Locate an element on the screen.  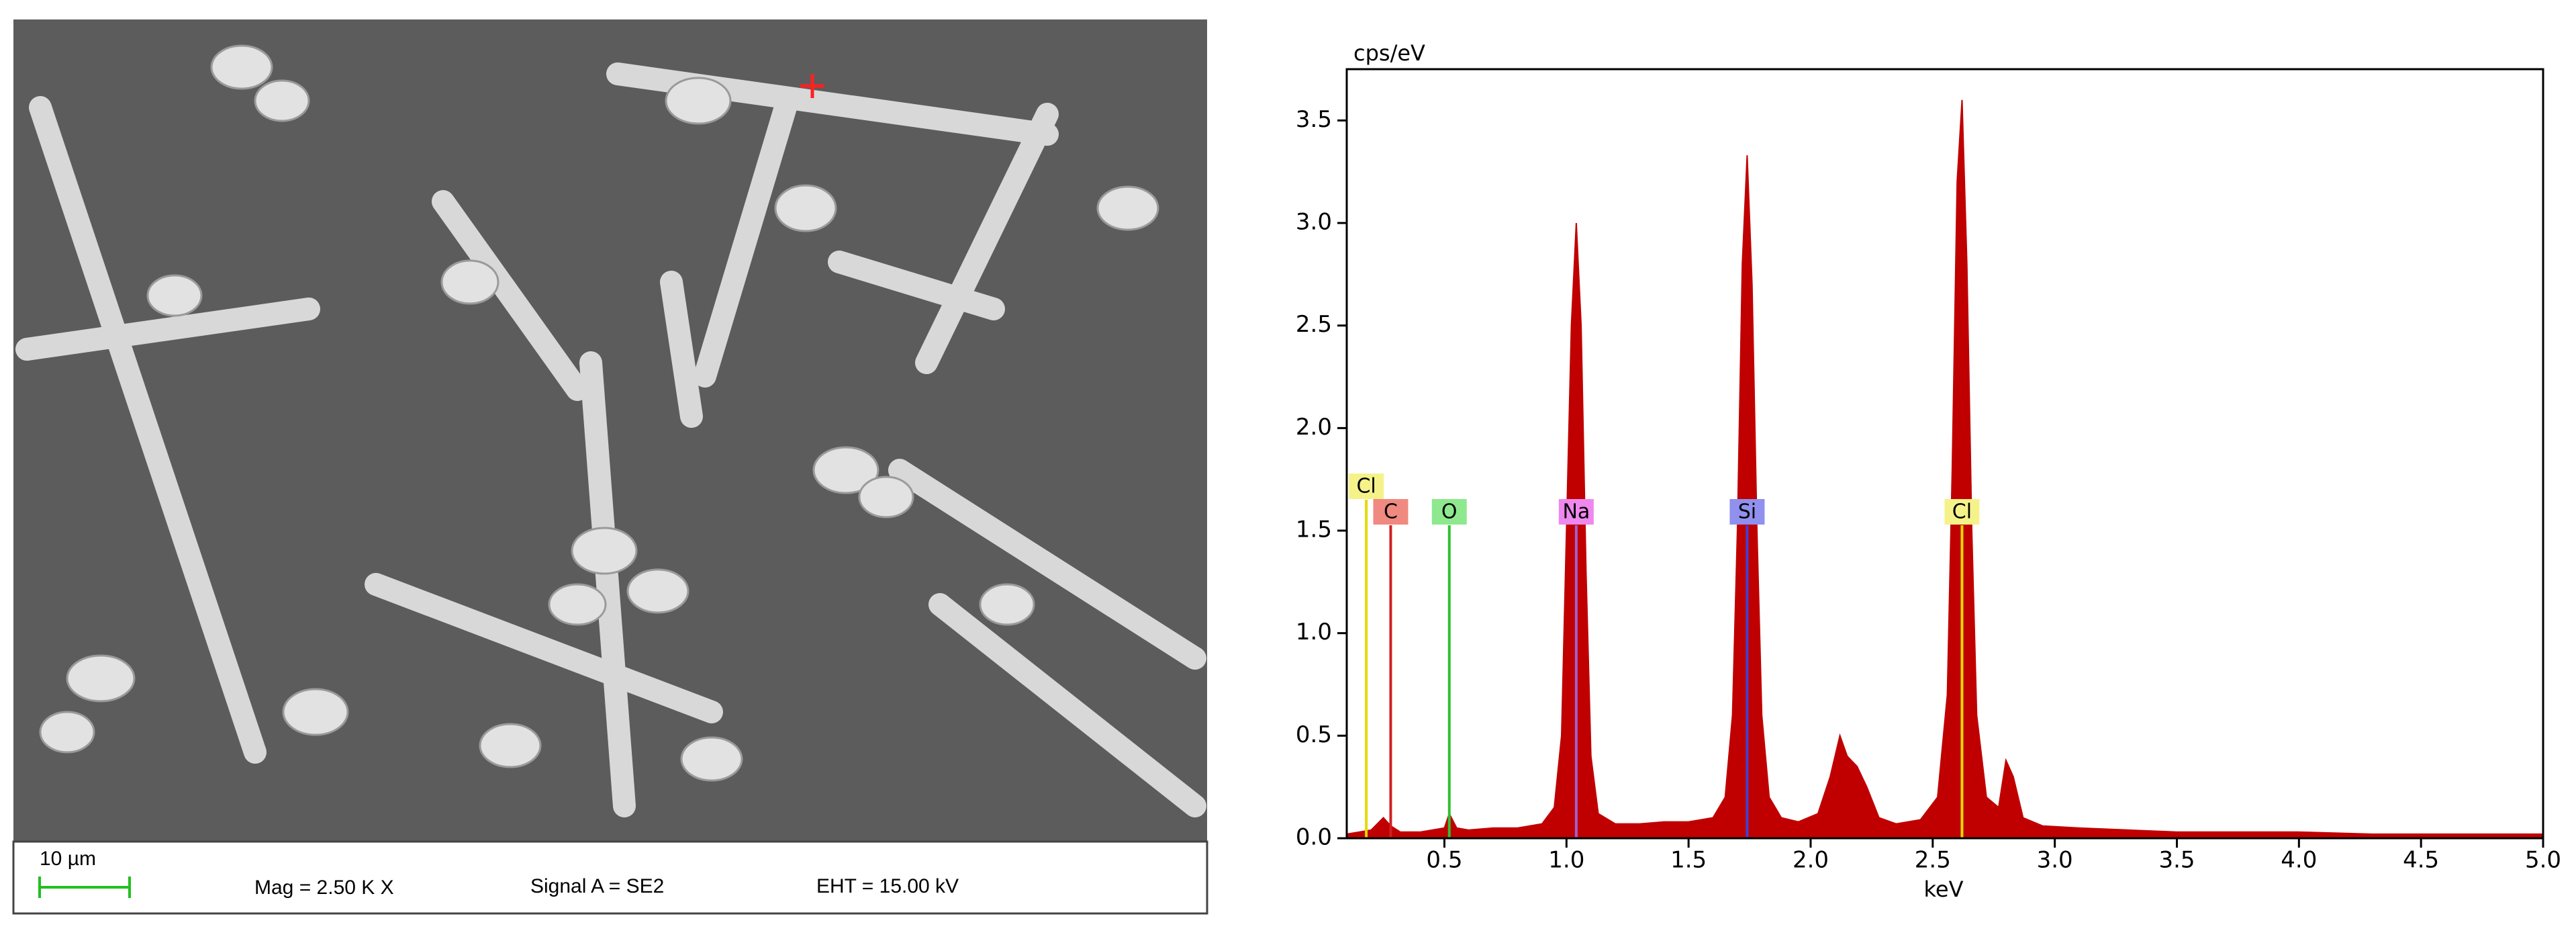
x-tick-label: 1.0 is located at coordinates (1566, 860).